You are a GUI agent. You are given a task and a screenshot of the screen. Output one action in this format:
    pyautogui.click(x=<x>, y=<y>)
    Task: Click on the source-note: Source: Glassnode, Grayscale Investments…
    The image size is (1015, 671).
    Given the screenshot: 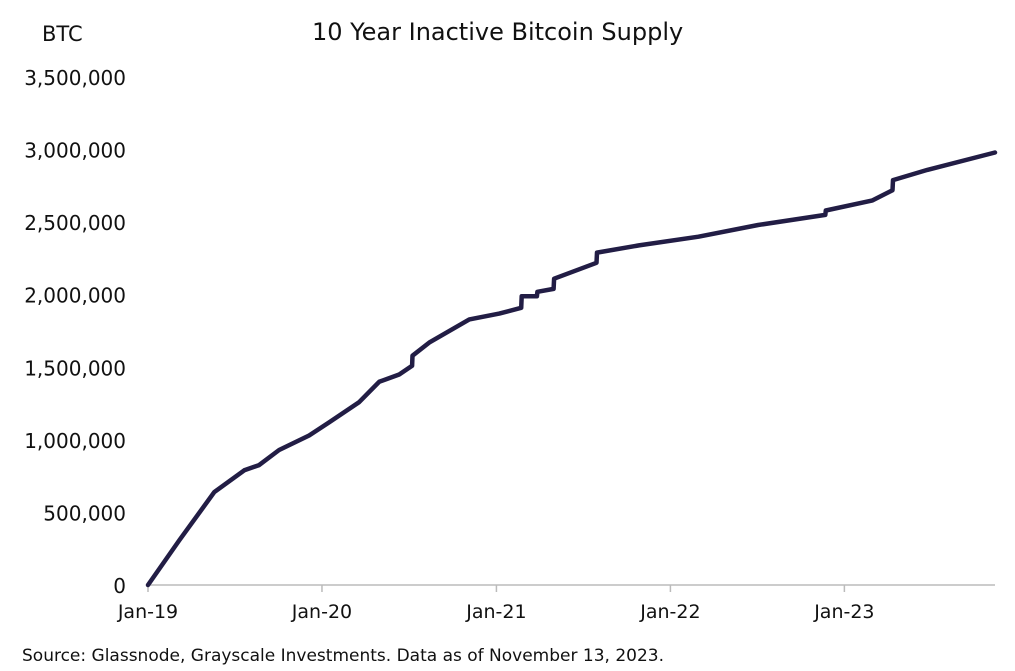 What is the action you would take?
    pyautogui.click(x=343, y=656)
    